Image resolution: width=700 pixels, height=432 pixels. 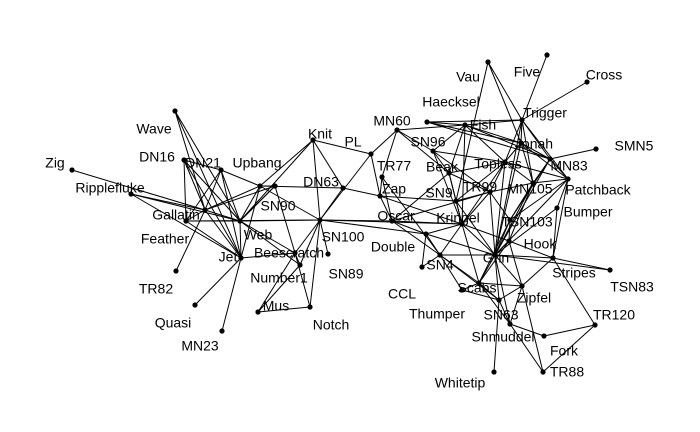 I want to click on node-label-dn63: DN63, so click(x=321, y=182).